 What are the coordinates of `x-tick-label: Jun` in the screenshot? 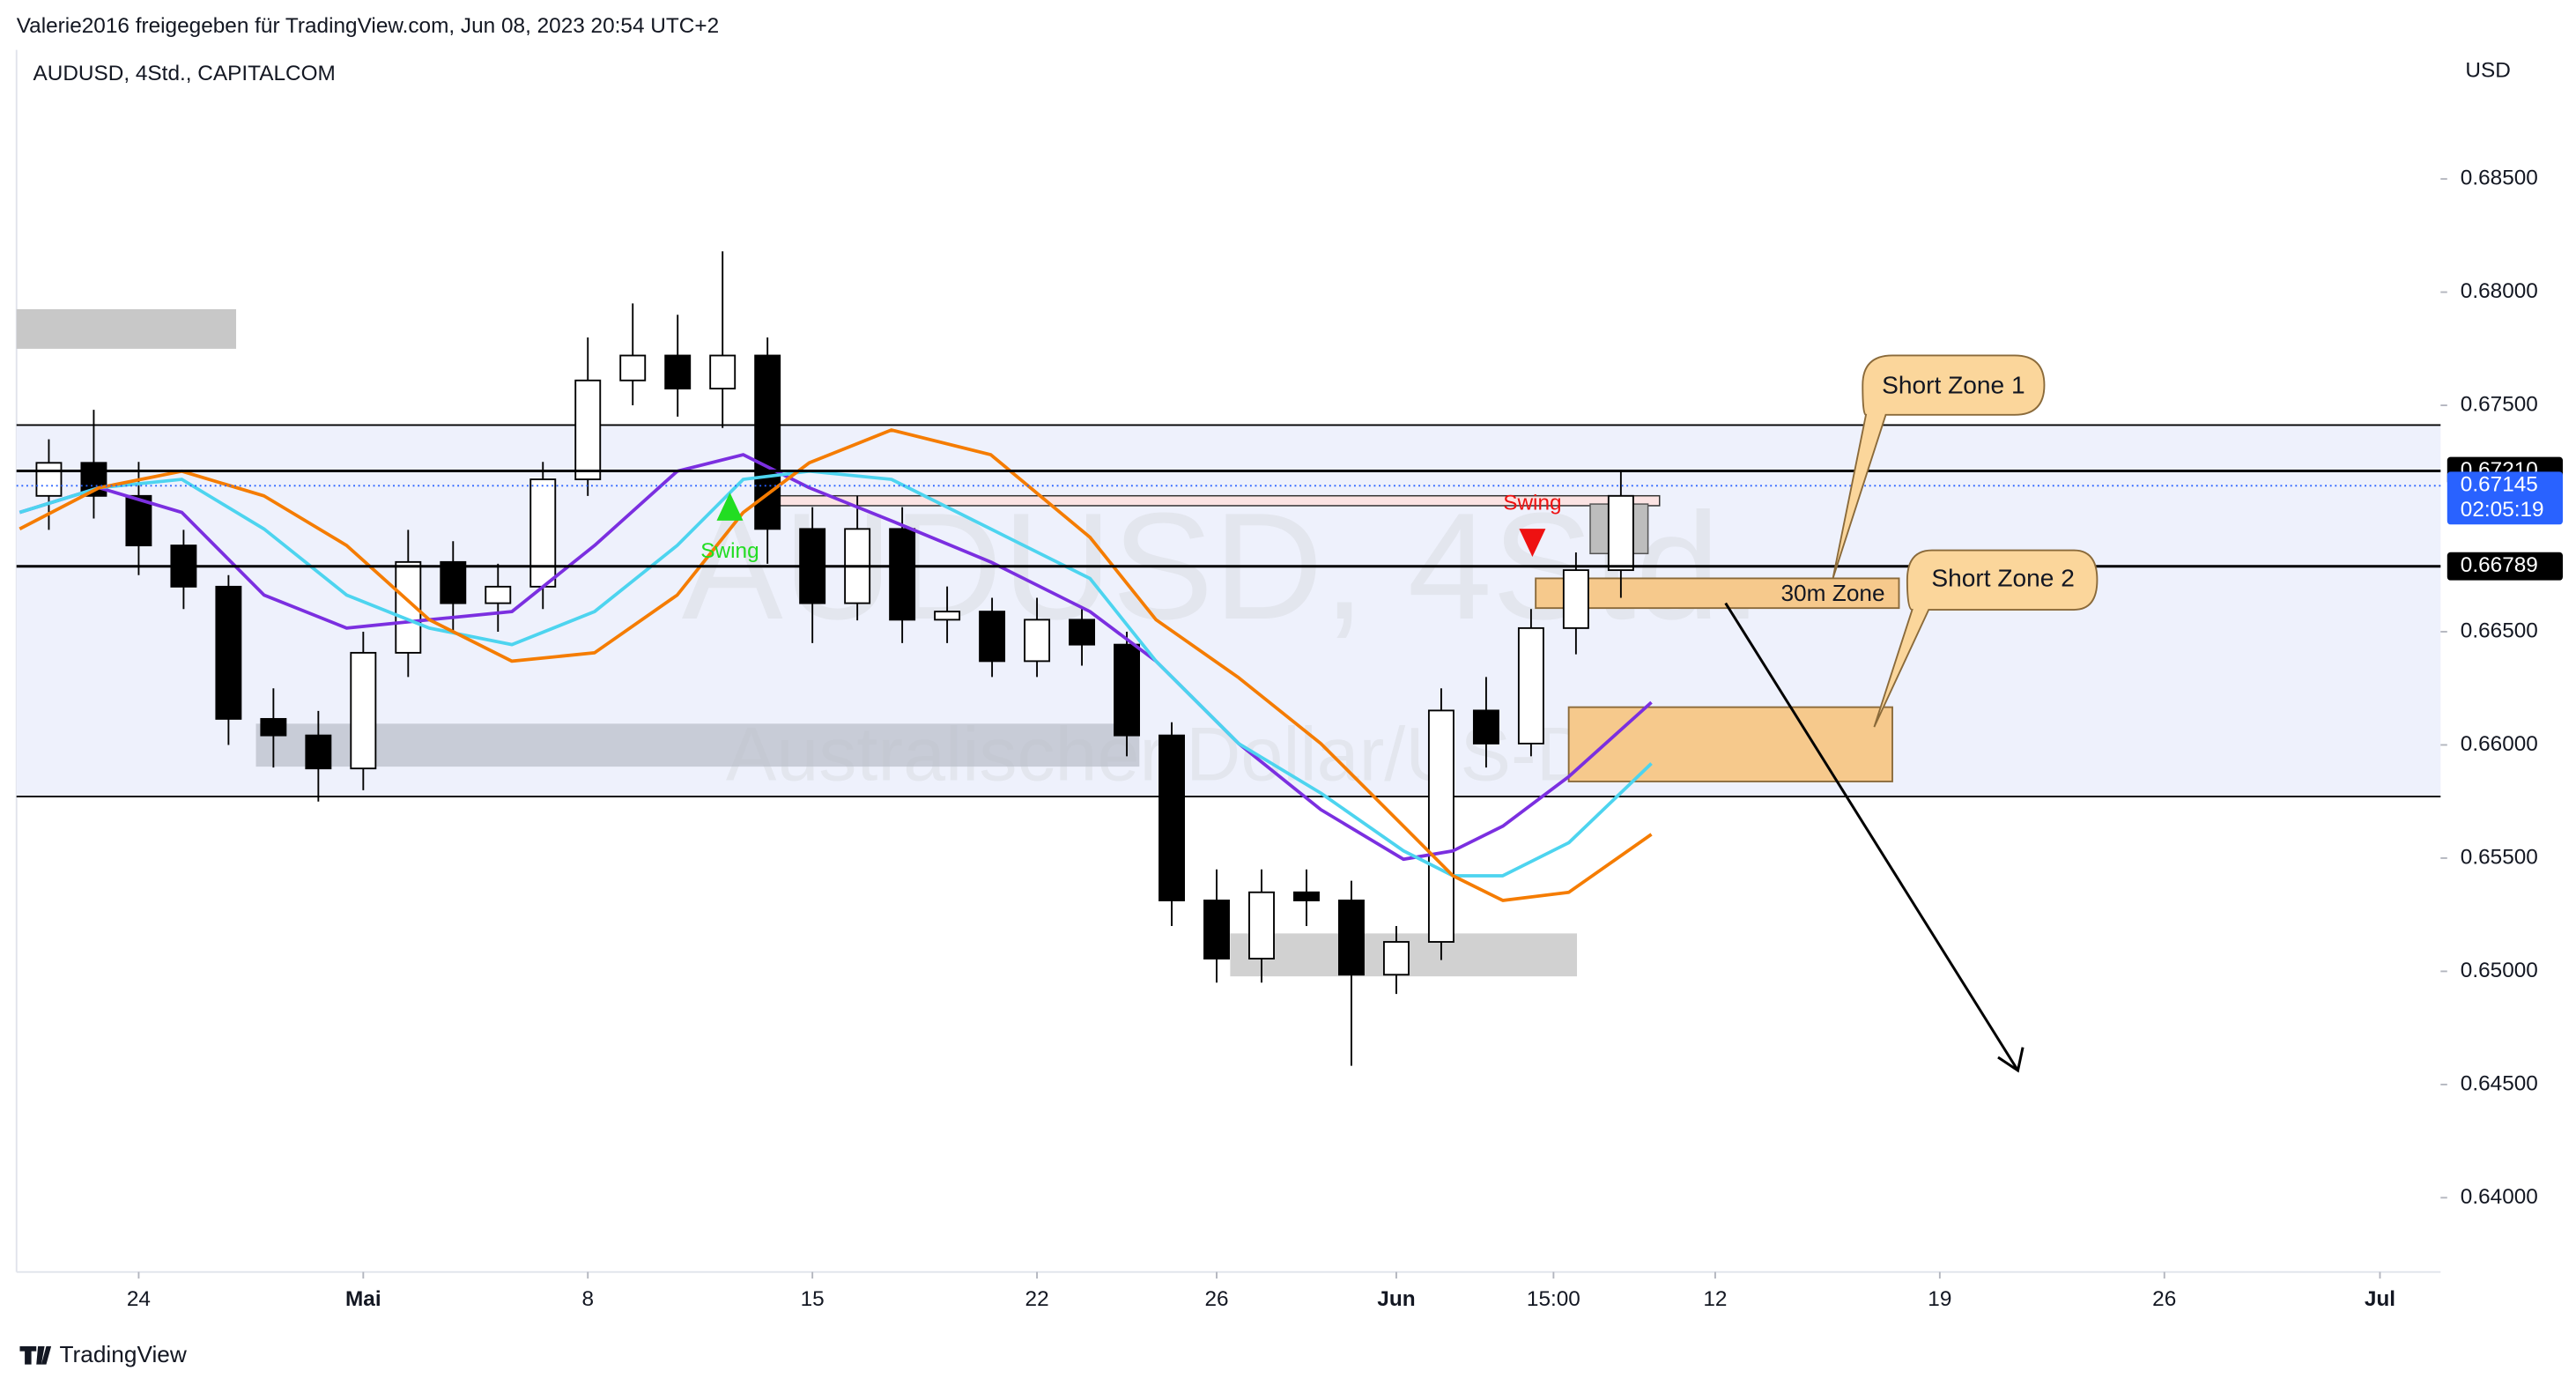 It's located at (1396, 1299).